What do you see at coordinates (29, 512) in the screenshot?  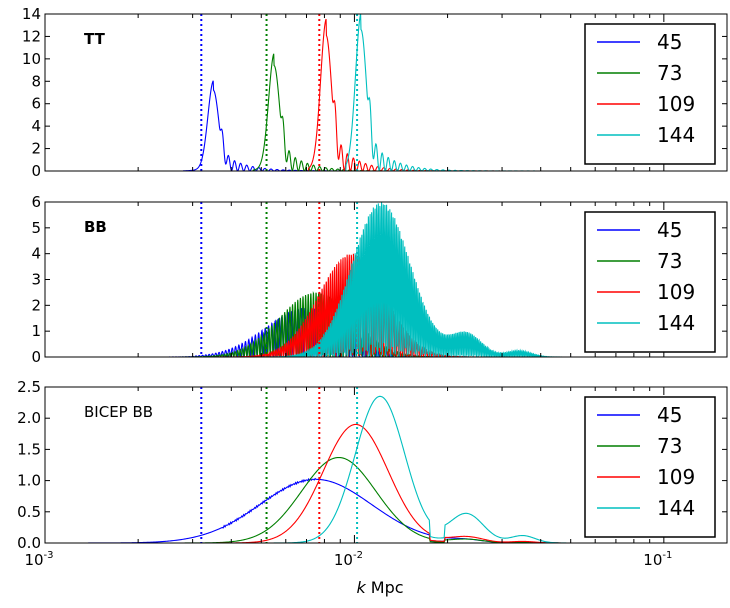 I see `y-tick-label: 0.5` at bounding box center [29, 512].